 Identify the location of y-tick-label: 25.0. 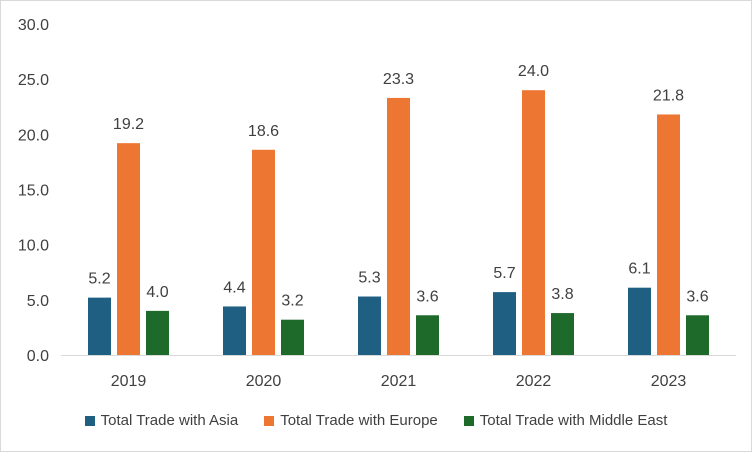
(33, 80).